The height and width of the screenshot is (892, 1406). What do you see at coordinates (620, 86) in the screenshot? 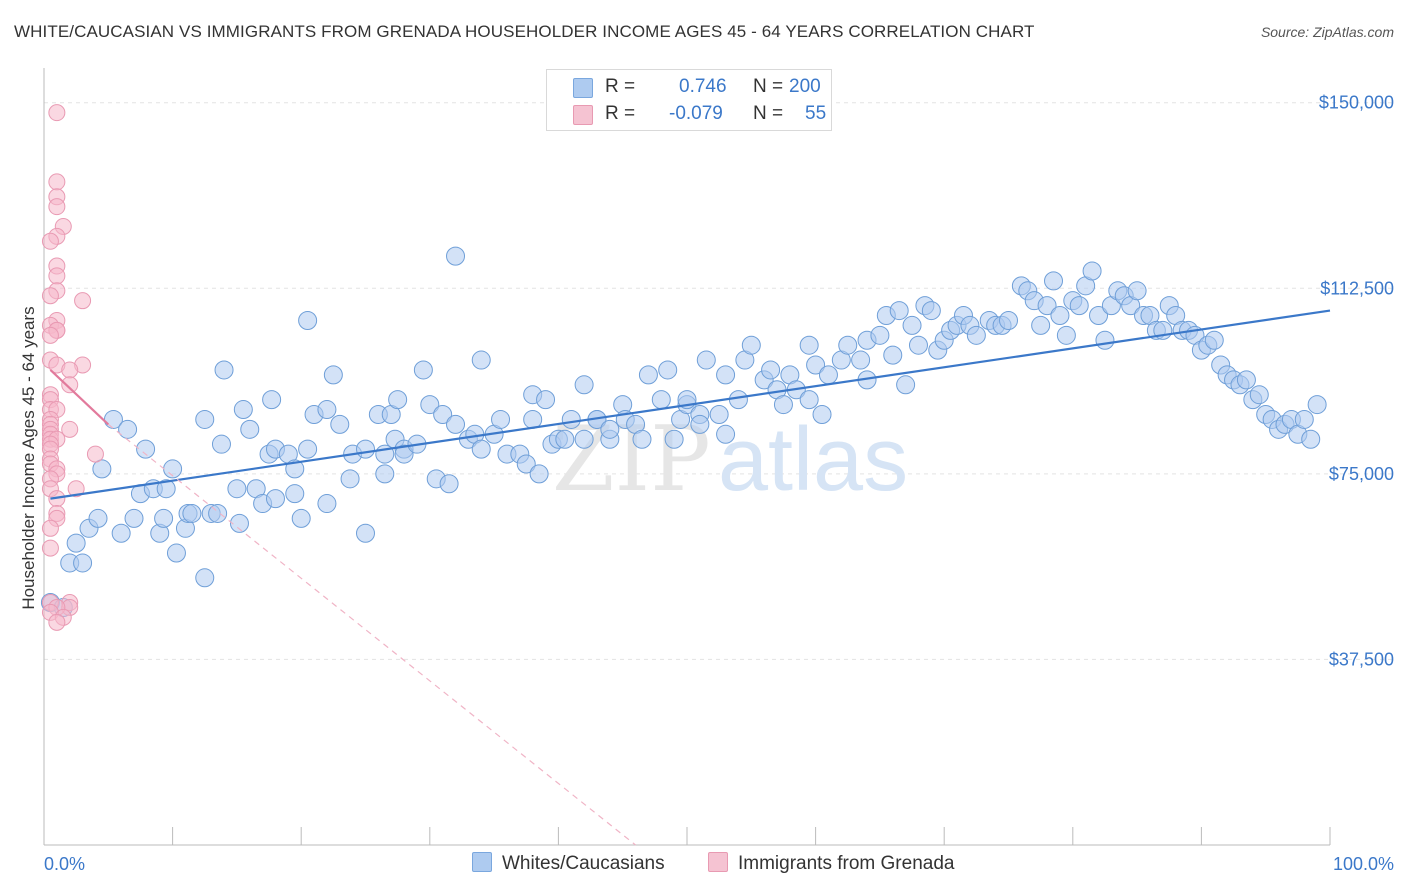
I see `legend-r-label: R =` at bounding box center [620, 86].